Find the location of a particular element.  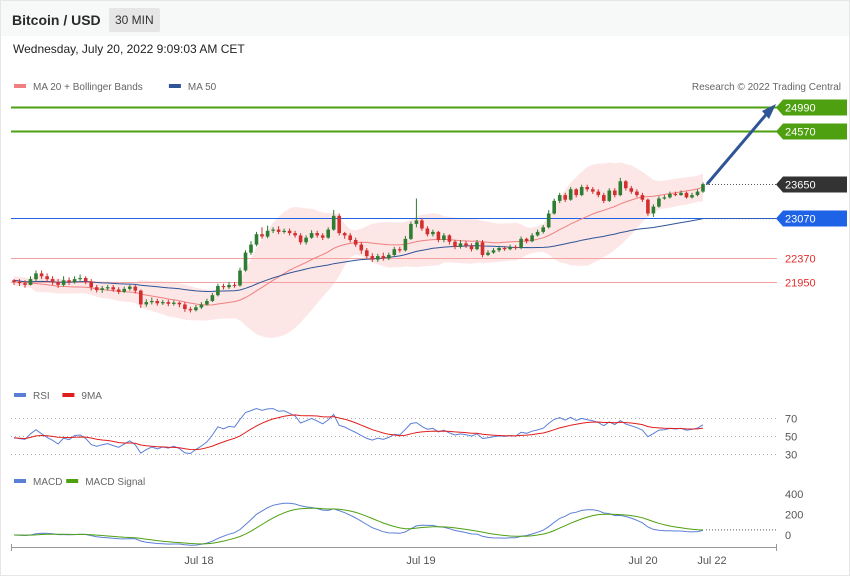

rsi-legend-label: RSI is located at coordinates (41, 396).